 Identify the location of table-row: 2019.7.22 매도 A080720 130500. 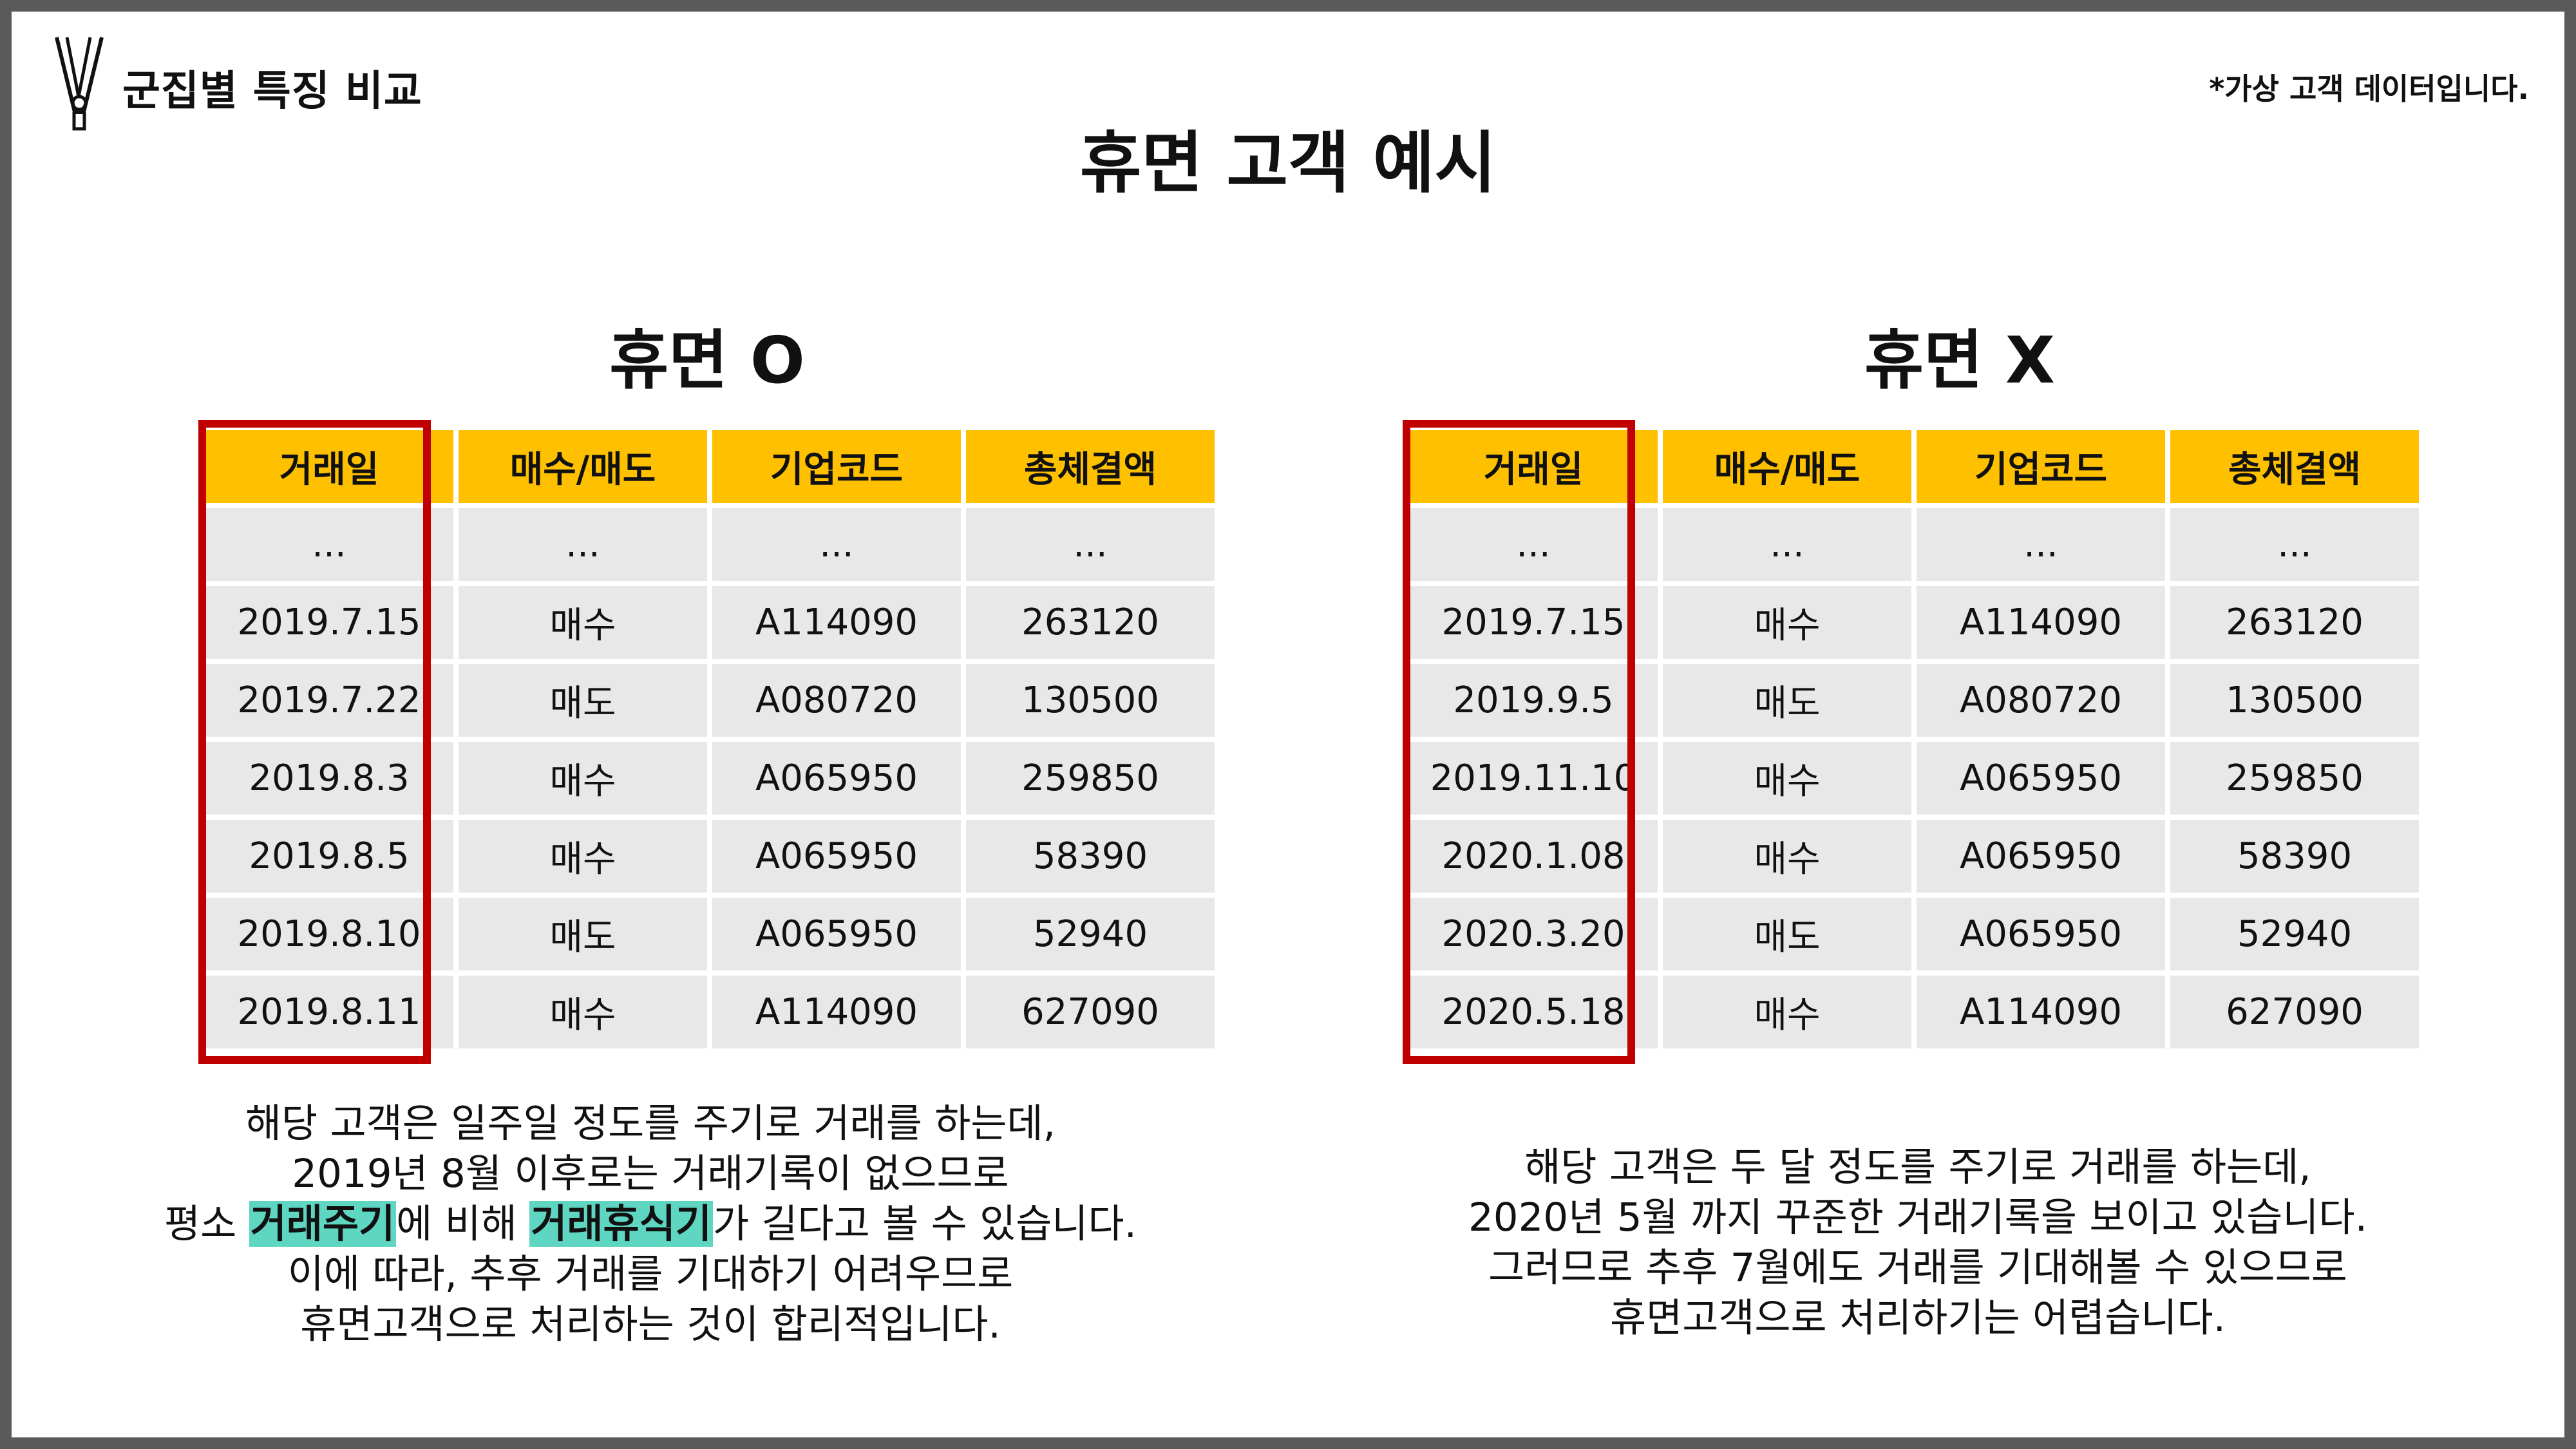
(710, 700).